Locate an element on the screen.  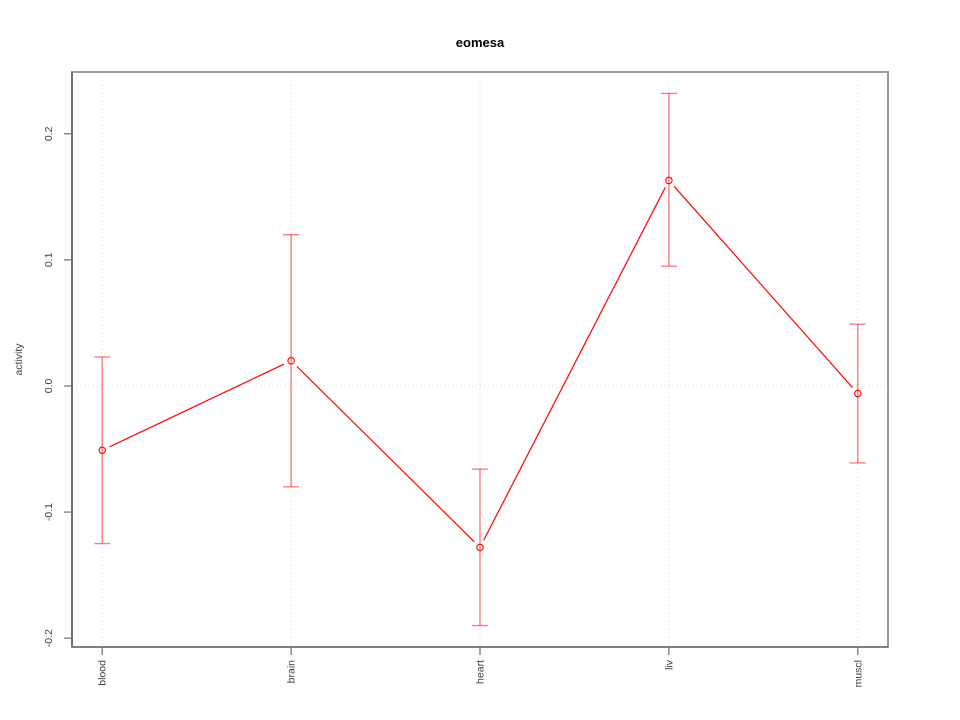
y-tick-label-0.2: 0.2 is located at coordinates (49, 133).